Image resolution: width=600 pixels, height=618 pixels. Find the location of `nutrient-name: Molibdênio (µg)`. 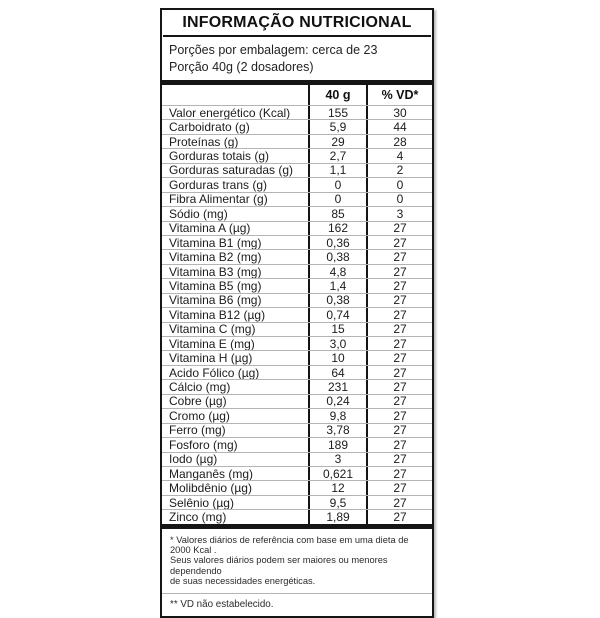

nutrient-name: Molibdênio (µg) is located at coordinates (210, 488).